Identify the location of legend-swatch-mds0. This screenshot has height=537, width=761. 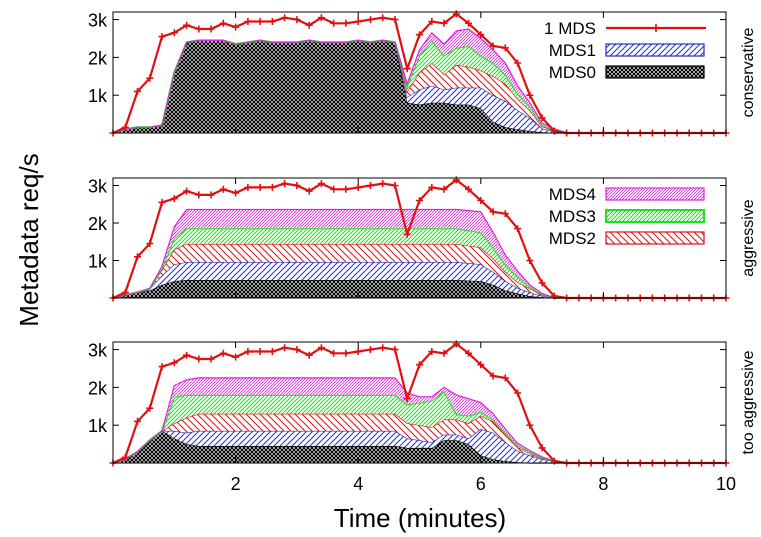
(655, 72).